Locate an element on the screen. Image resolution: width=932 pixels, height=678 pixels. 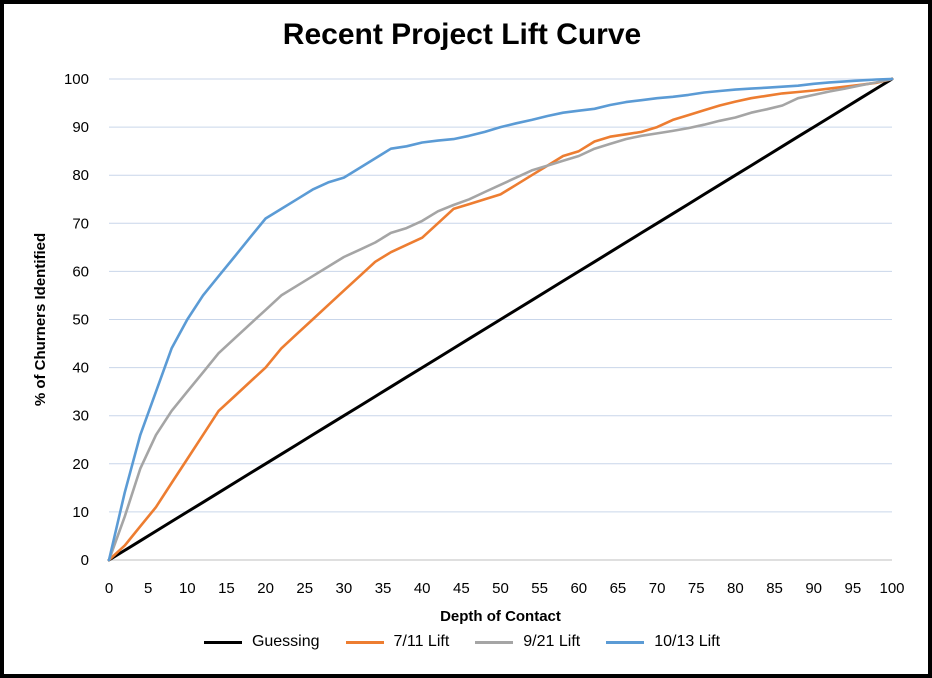
y-tick-label: 90 is located at coordinates (80, 127).